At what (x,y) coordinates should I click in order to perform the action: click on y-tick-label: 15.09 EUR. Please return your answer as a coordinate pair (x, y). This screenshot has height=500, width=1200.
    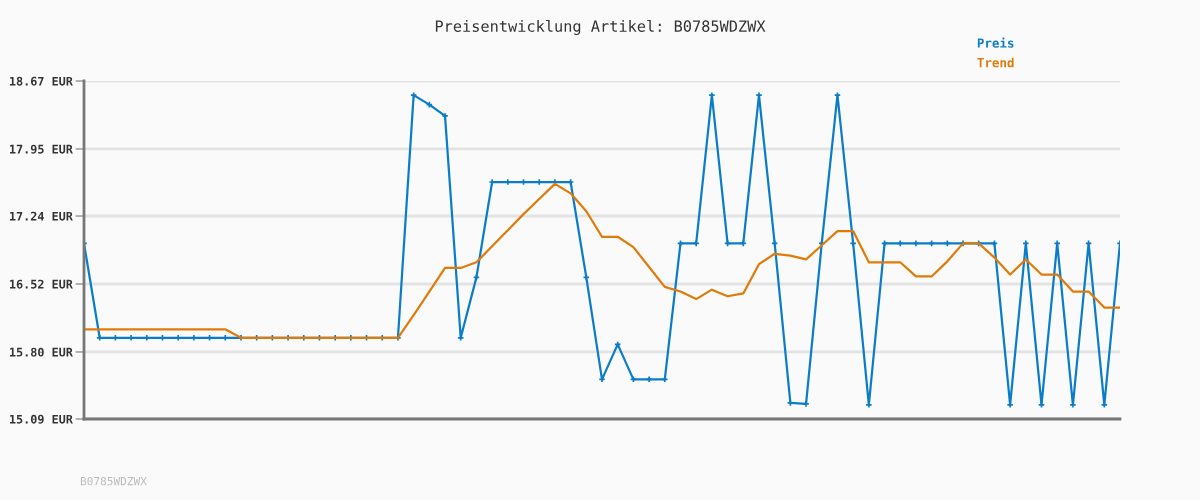
    Looking at the image, I should click on (41, 419).